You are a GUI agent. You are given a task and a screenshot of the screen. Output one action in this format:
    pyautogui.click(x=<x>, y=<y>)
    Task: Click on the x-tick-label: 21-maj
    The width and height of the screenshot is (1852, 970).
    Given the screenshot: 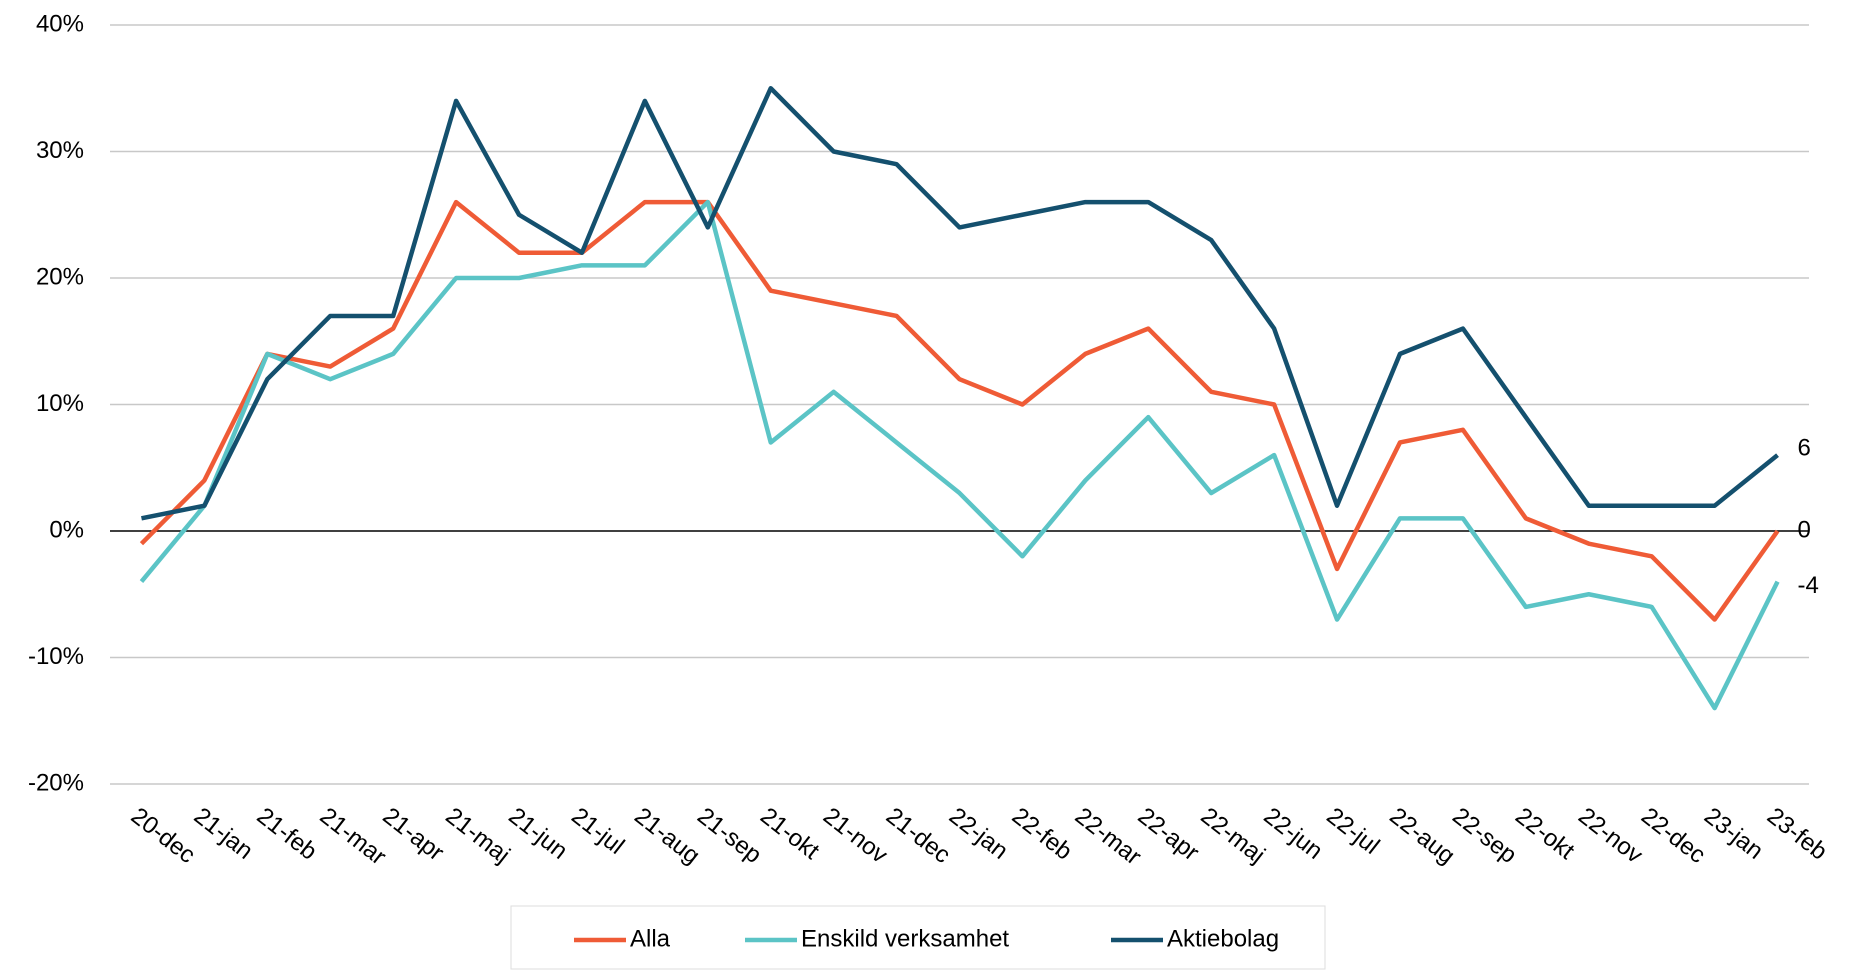 What is the action you would take?
    pyautogui.click(x=477, y=835)
    